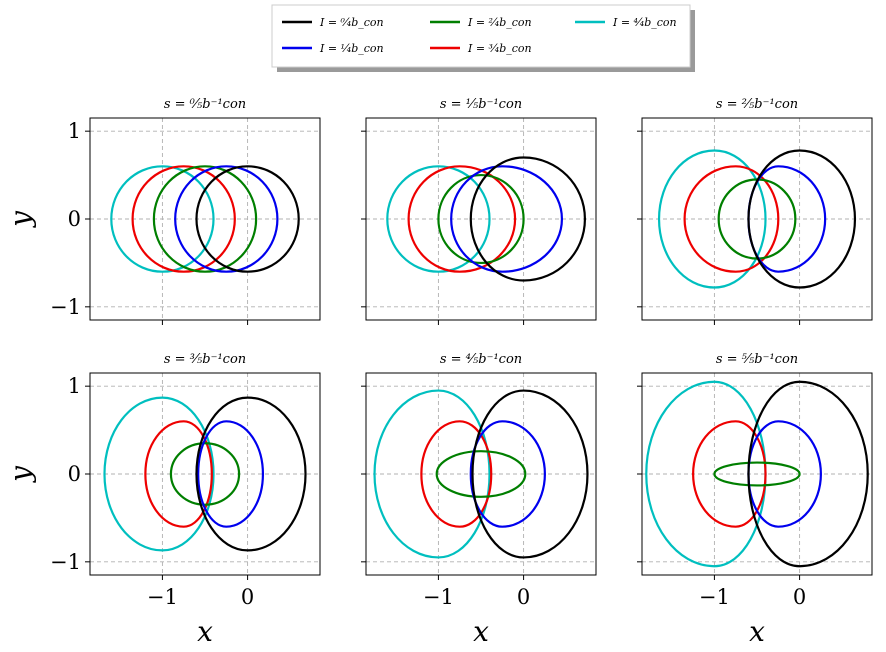 The image size is (886, 652). I want to click on legend-label: I = ²⁄₄b_con, so click(499, 22).